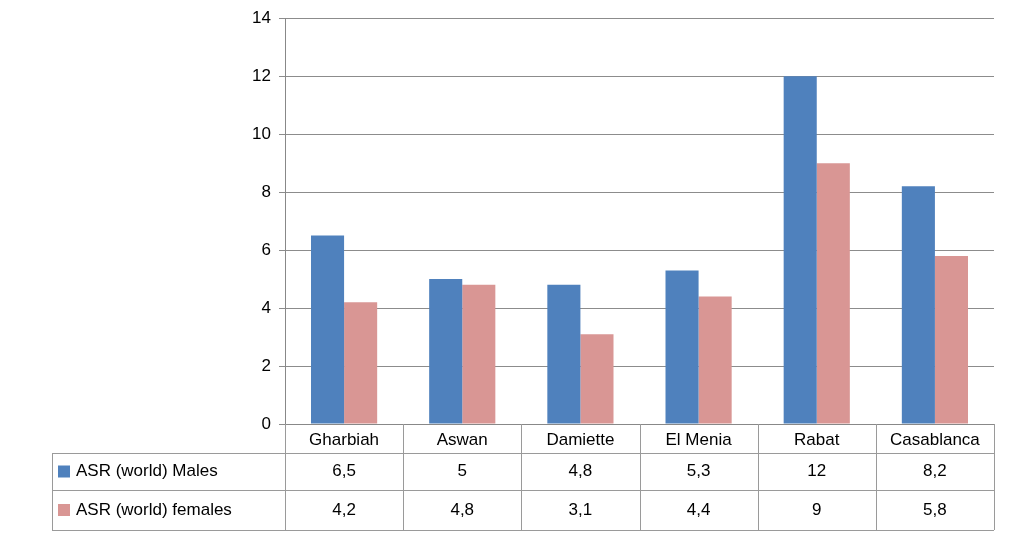 This screenshot has width=1026, height=541. Describe the element at coordinates (344, 439) in the screenshot. I see `x-tick-label: Gharbiah` at that location.